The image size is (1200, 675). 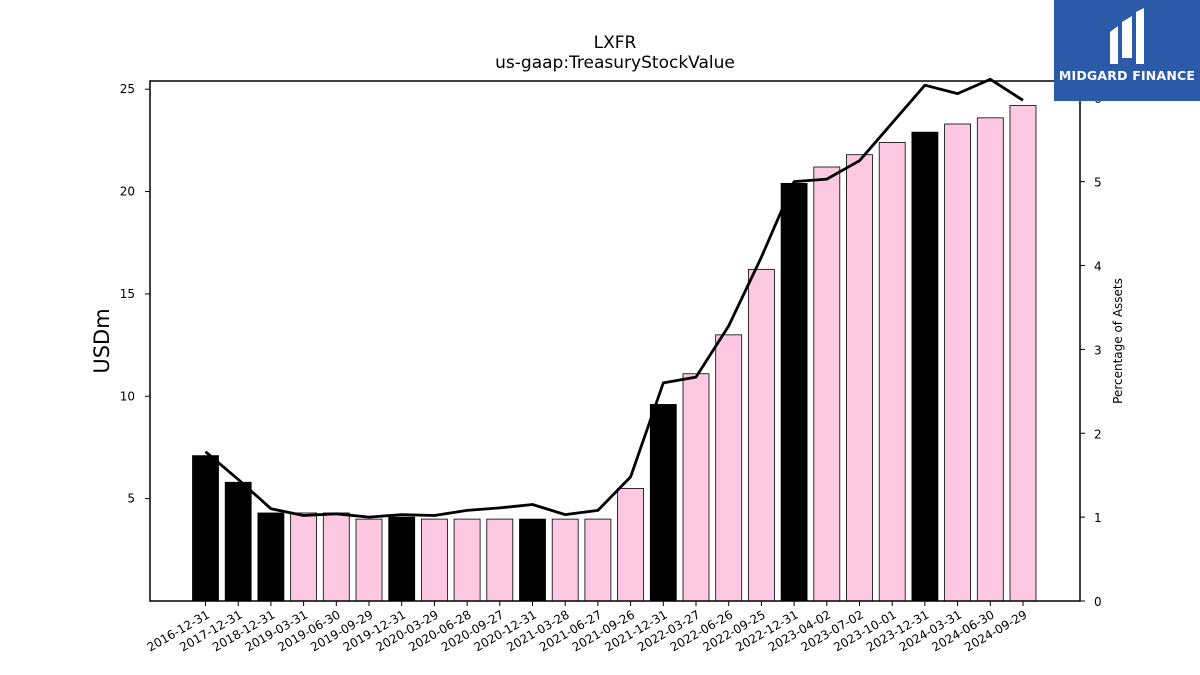 I want to click on y2-tick-label: 0, so click(x=1098, y=602).